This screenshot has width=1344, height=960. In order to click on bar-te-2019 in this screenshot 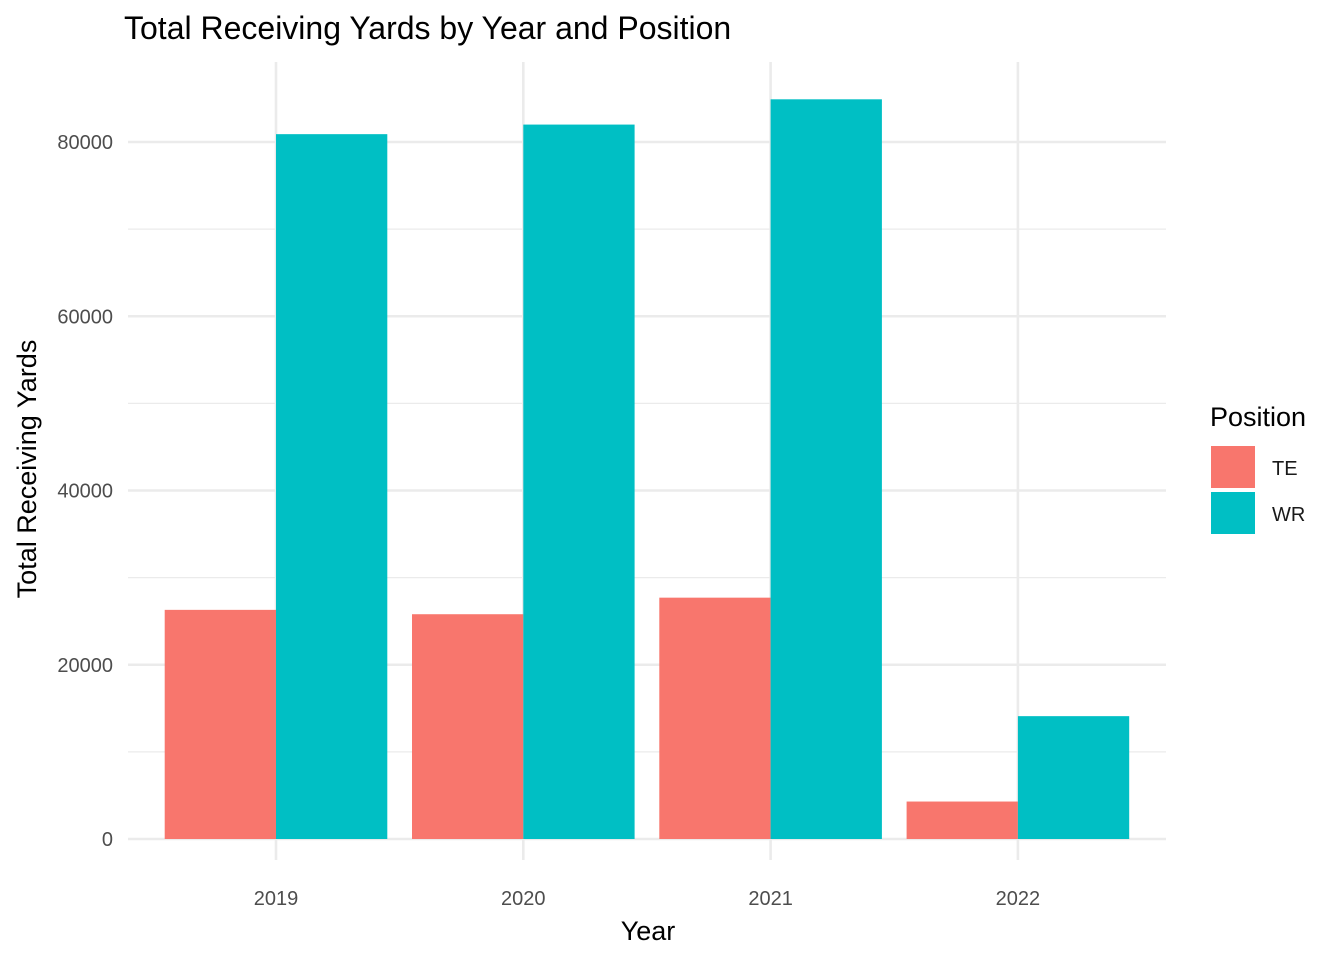, I will do `click(220, 724)`.